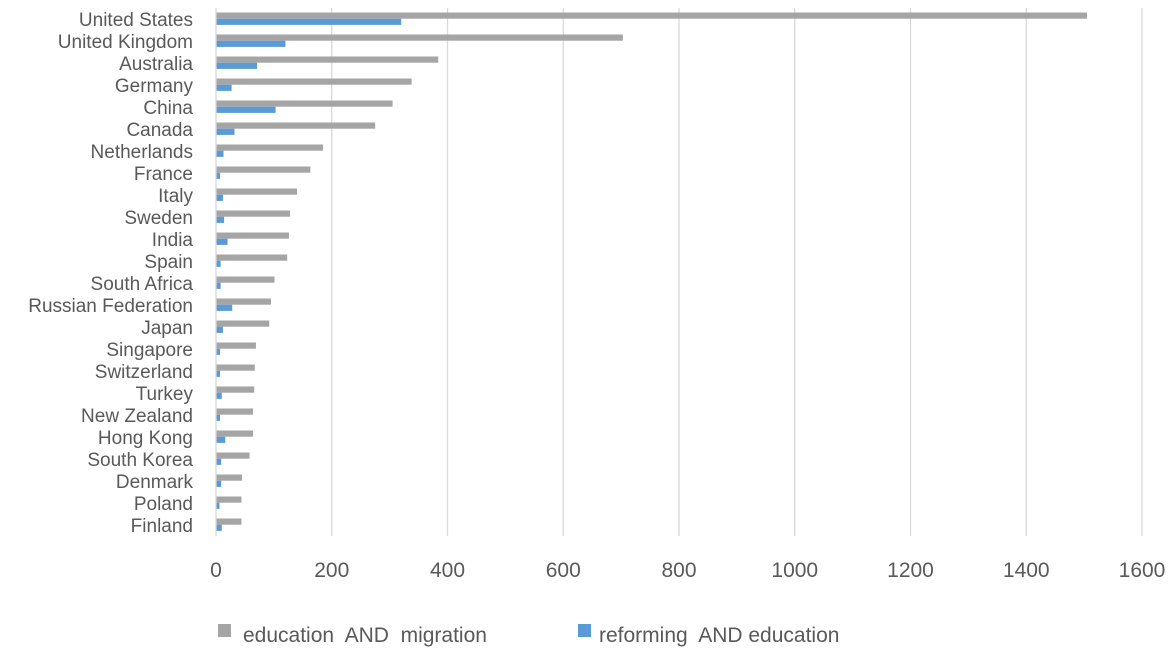 Image resolution: width=1175 pixels, height=657 pixels. What do you see at coordinates (149, 350) in the screenshot?
I see `category-label: Singapore` at bounding box center [149, 350].